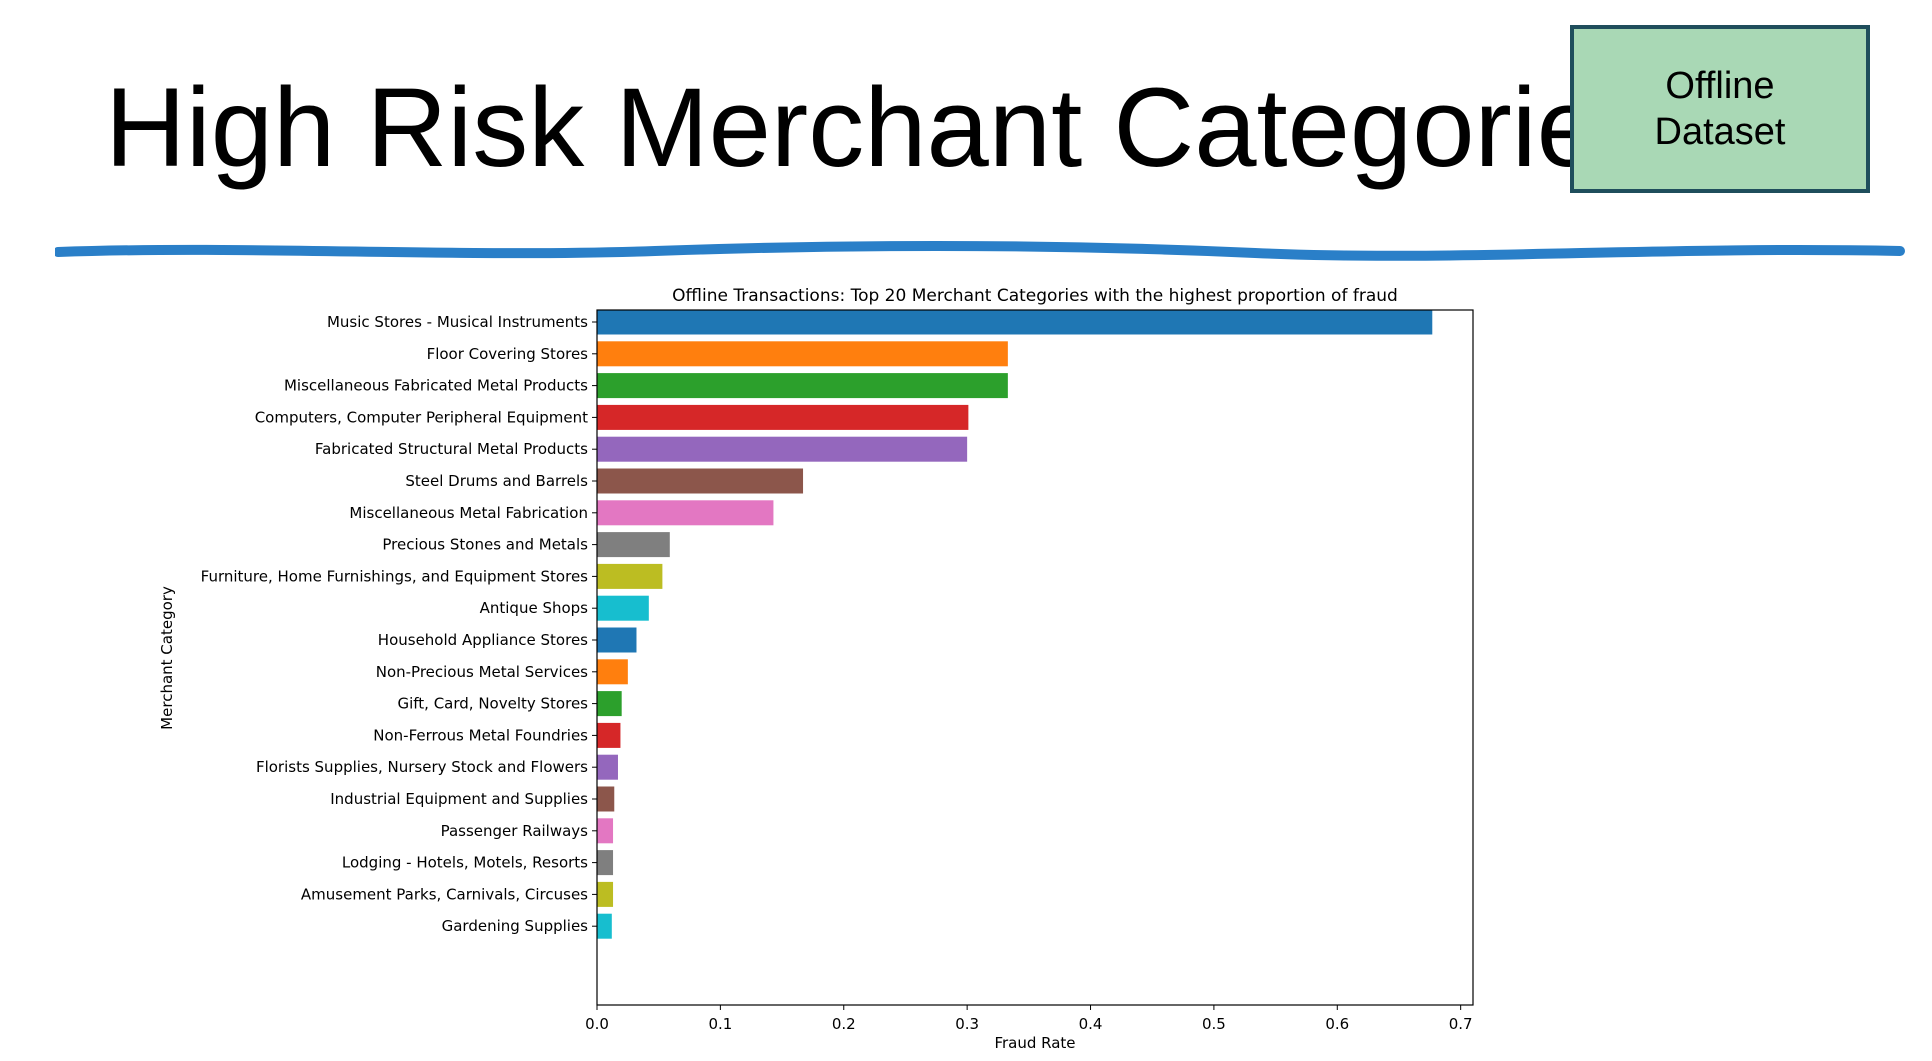 This screenshot has height=1061, width=1932. What do you see at coordinates (980, 250) in the screenshot?
I see `title-divider` at bounding box center [980, 250].